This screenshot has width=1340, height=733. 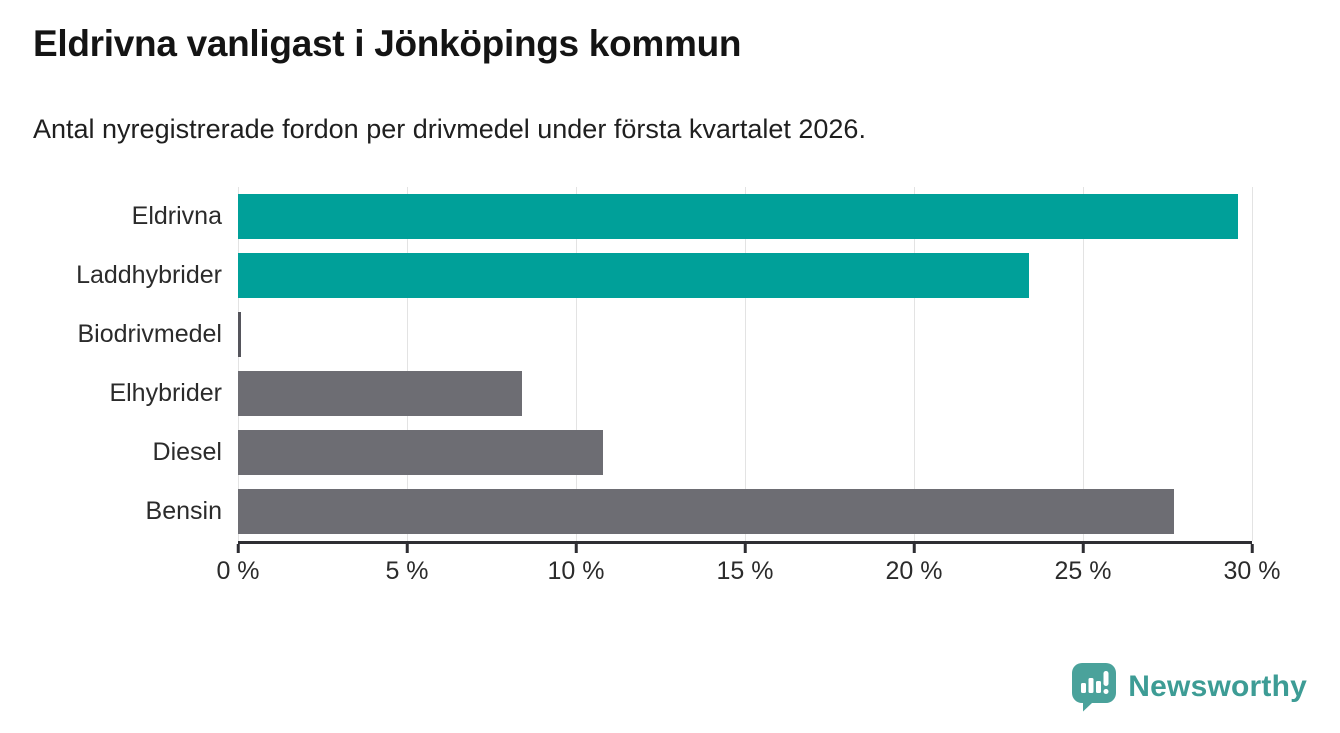 What do you see at coordinates (745, 571) in the screenshot?
I see `axis-tick-label: 15 %` at bounding box center [745, 571].